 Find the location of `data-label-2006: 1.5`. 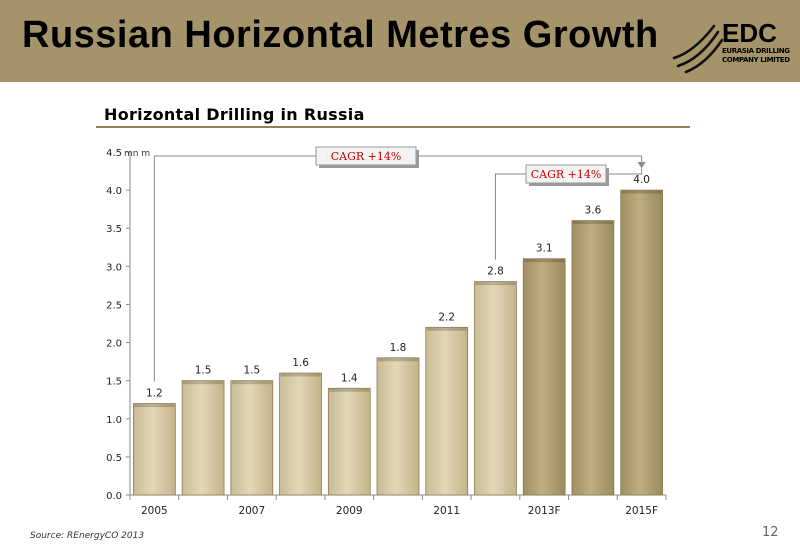

data-label-2006: 1.5 is located at coordinates (203, 371).